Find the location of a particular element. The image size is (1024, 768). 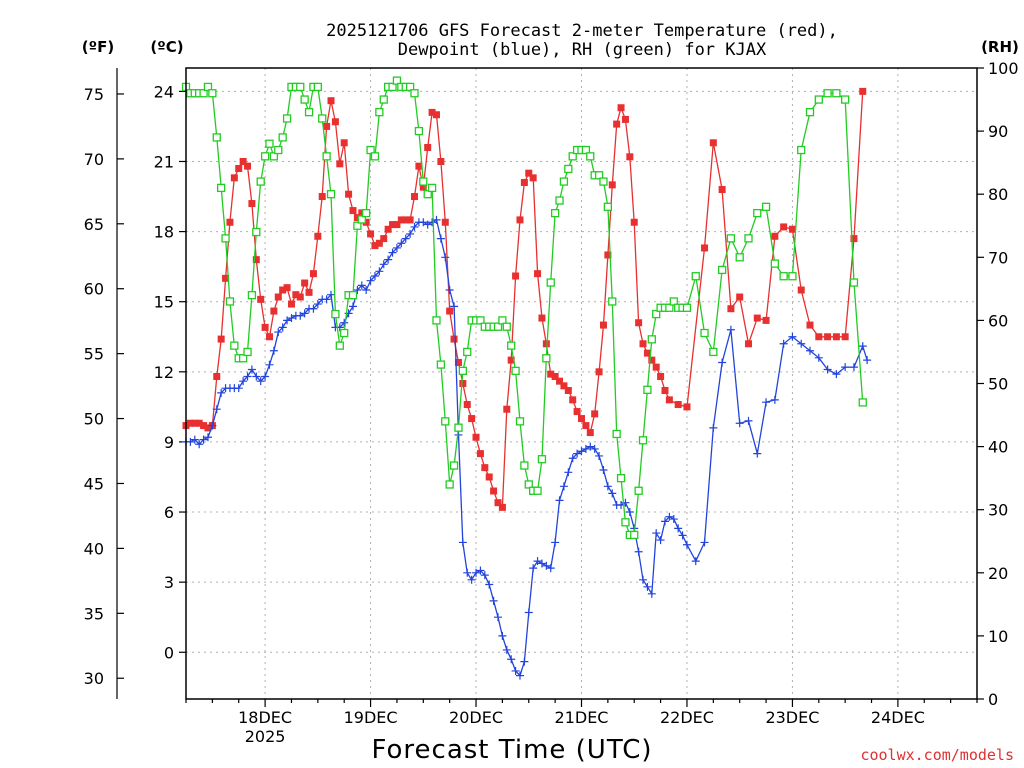

fahrenheit-tick-label: 40 is located at coordinates (94, 548).